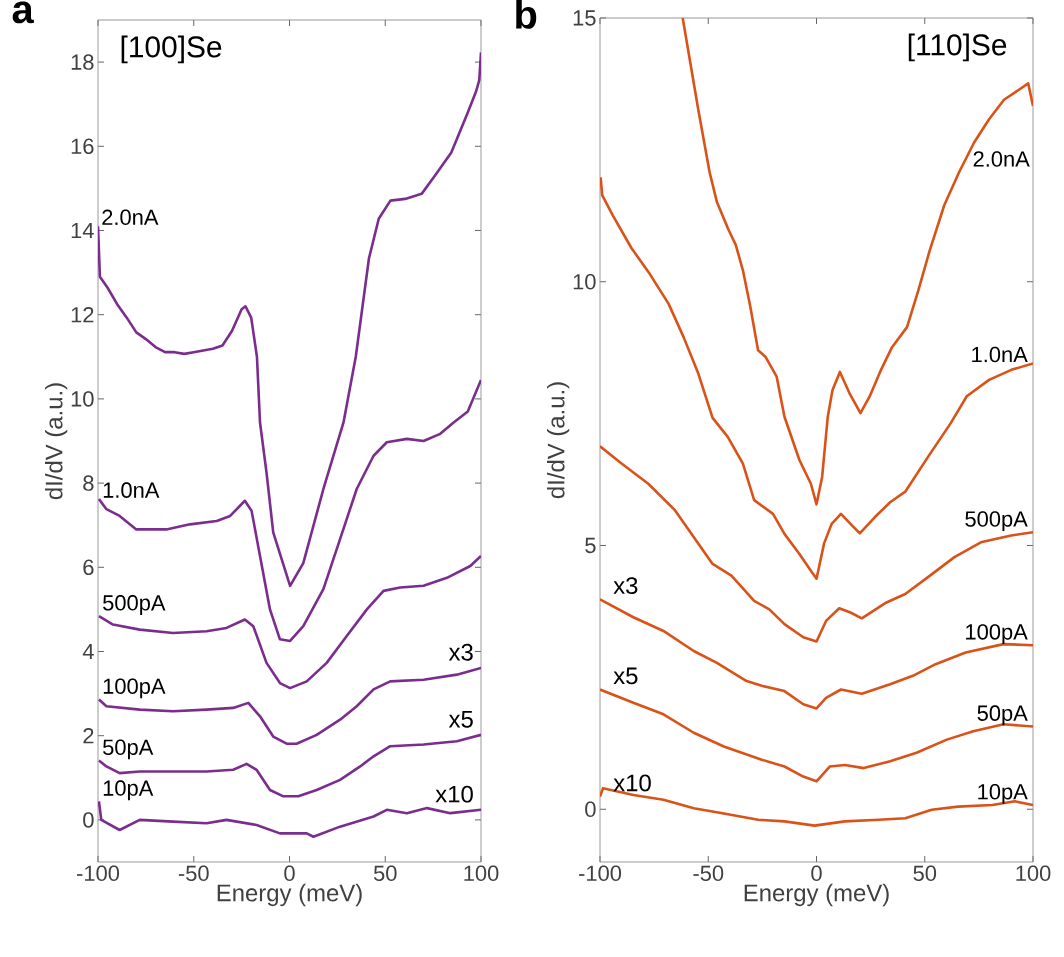 This screenshot has width=1064, height=957. I want to click on y-tick-label: 16, so click(82, 146).